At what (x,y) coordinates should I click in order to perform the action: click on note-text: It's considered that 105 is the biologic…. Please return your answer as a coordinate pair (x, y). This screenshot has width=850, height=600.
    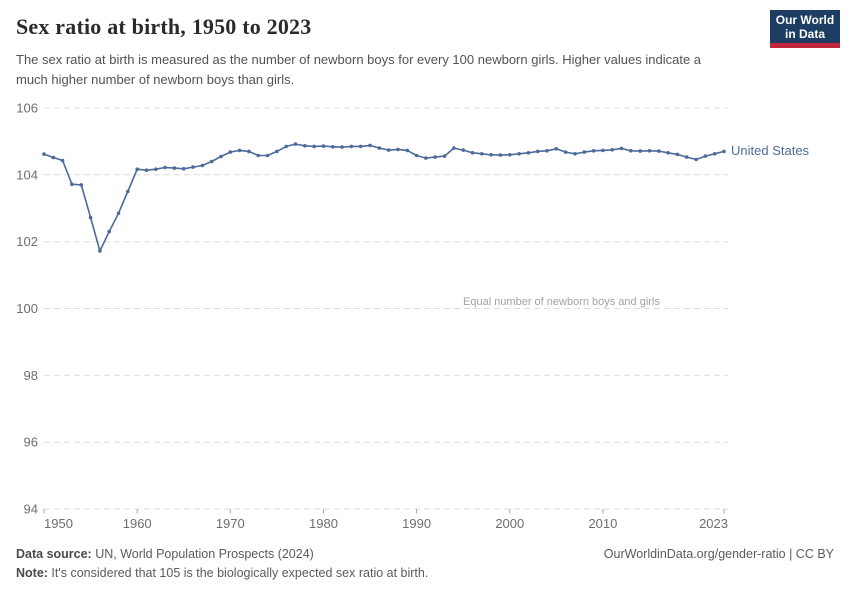
    Looking at the image, I should click on (238, 573).